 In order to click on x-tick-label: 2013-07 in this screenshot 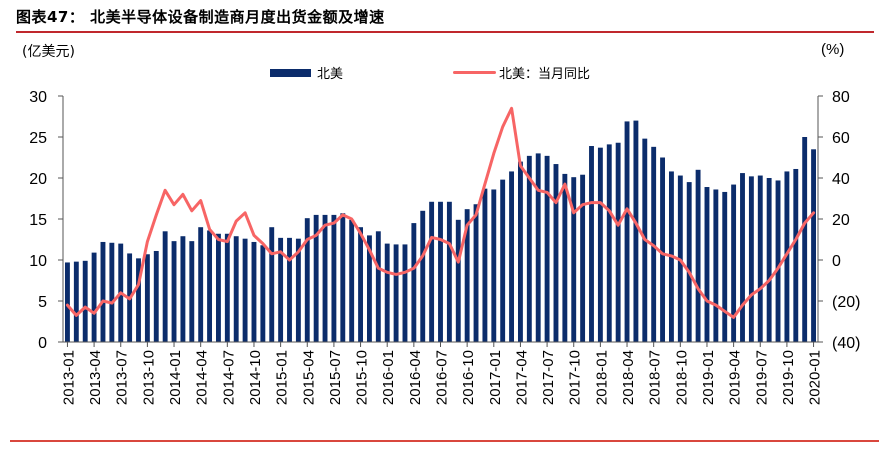, I will do `click(122, 377)`.